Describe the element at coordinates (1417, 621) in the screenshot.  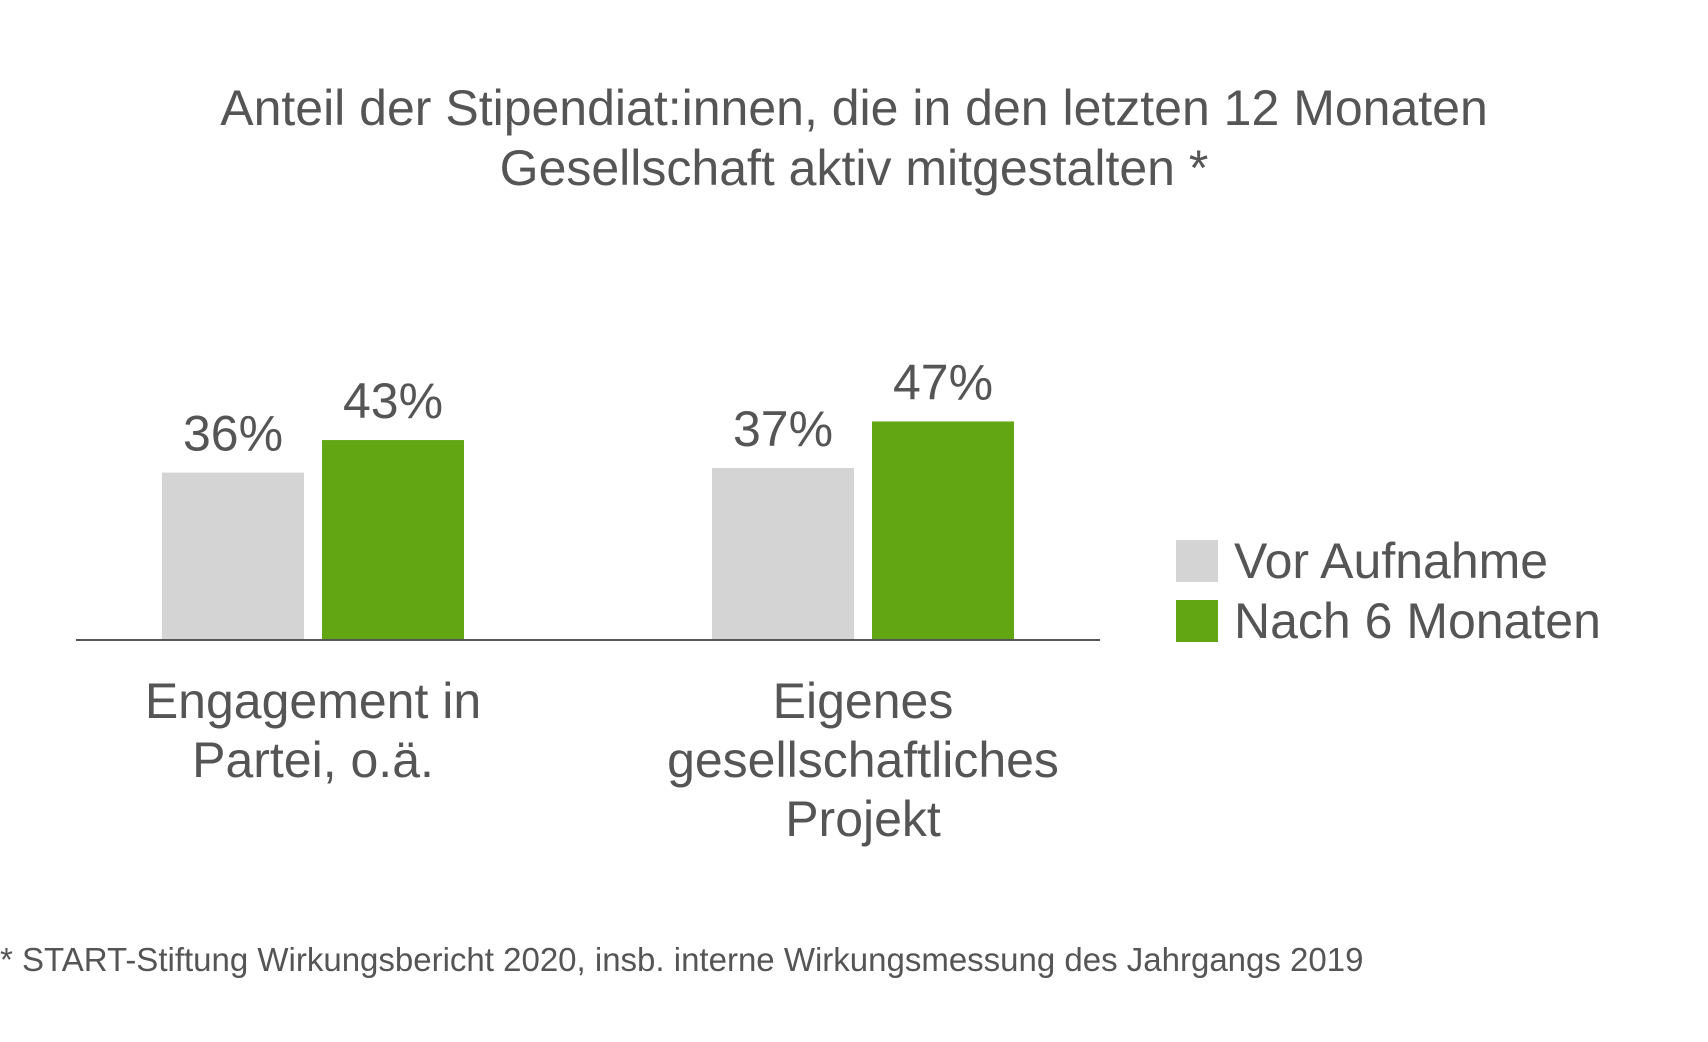
I see `legend-label-nach-6-monaten: Nach 6 Monaten` at that location.